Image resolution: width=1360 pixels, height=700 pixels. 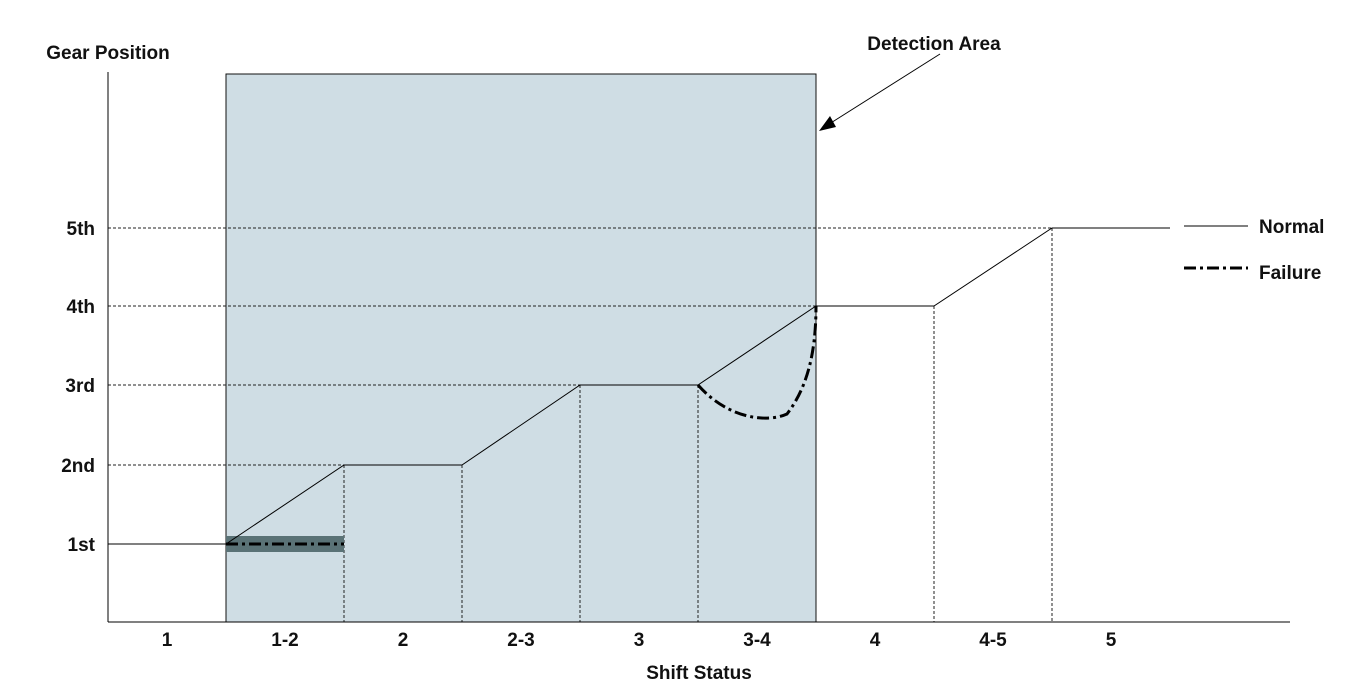 I want to click on x-tick-label: 4, so click(x=875, y=640).